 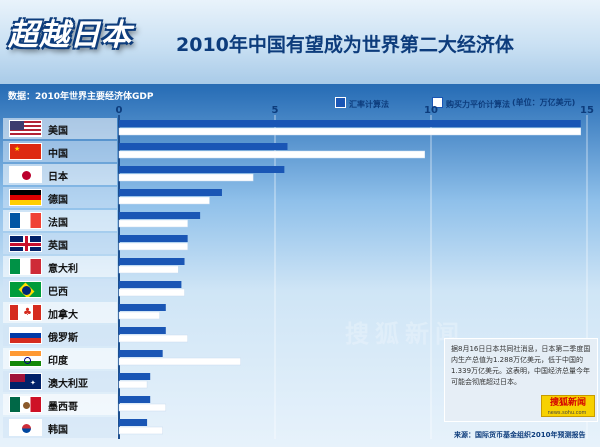 I want to click on flag-icon: ✦, so click(x=25, y=381).